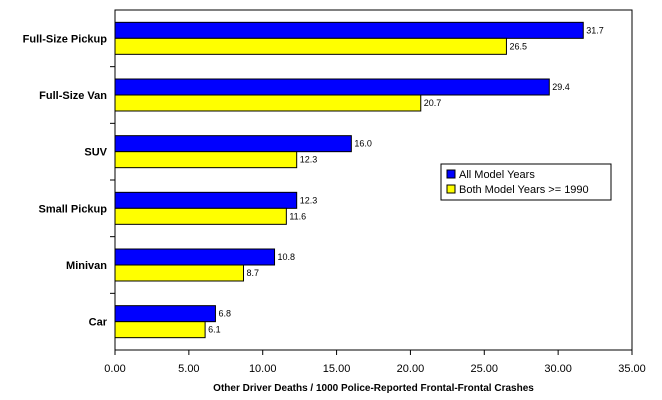 This screenshot has height=400, width=662. What do you see at coordinates (65, 39) in the screenshot?
I see `y-category-label: Full-Size Pickup` at bounding box center [65, 39].